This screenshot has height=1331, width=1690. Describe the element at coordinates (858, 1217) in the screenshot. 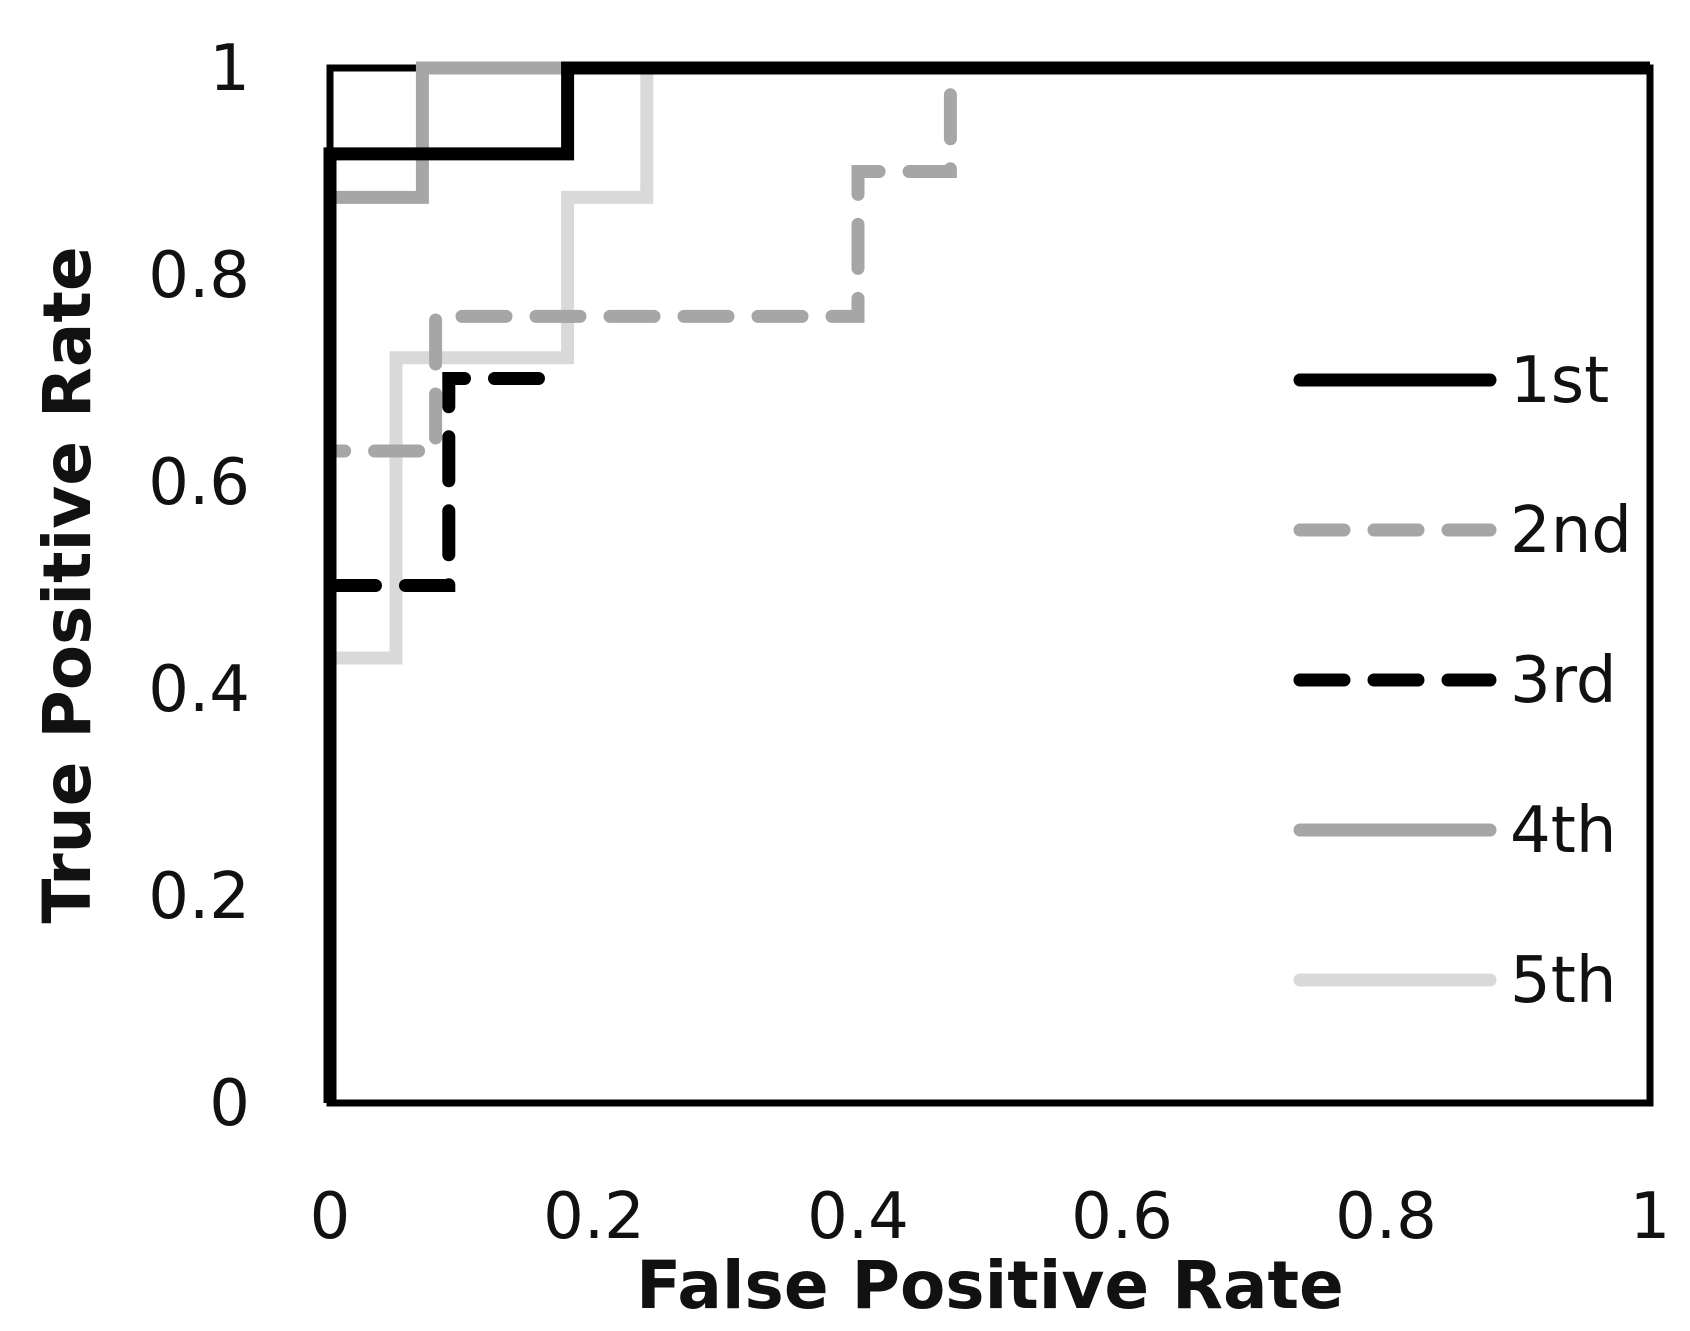

I see `x-tick-label: 0.4` at that location.